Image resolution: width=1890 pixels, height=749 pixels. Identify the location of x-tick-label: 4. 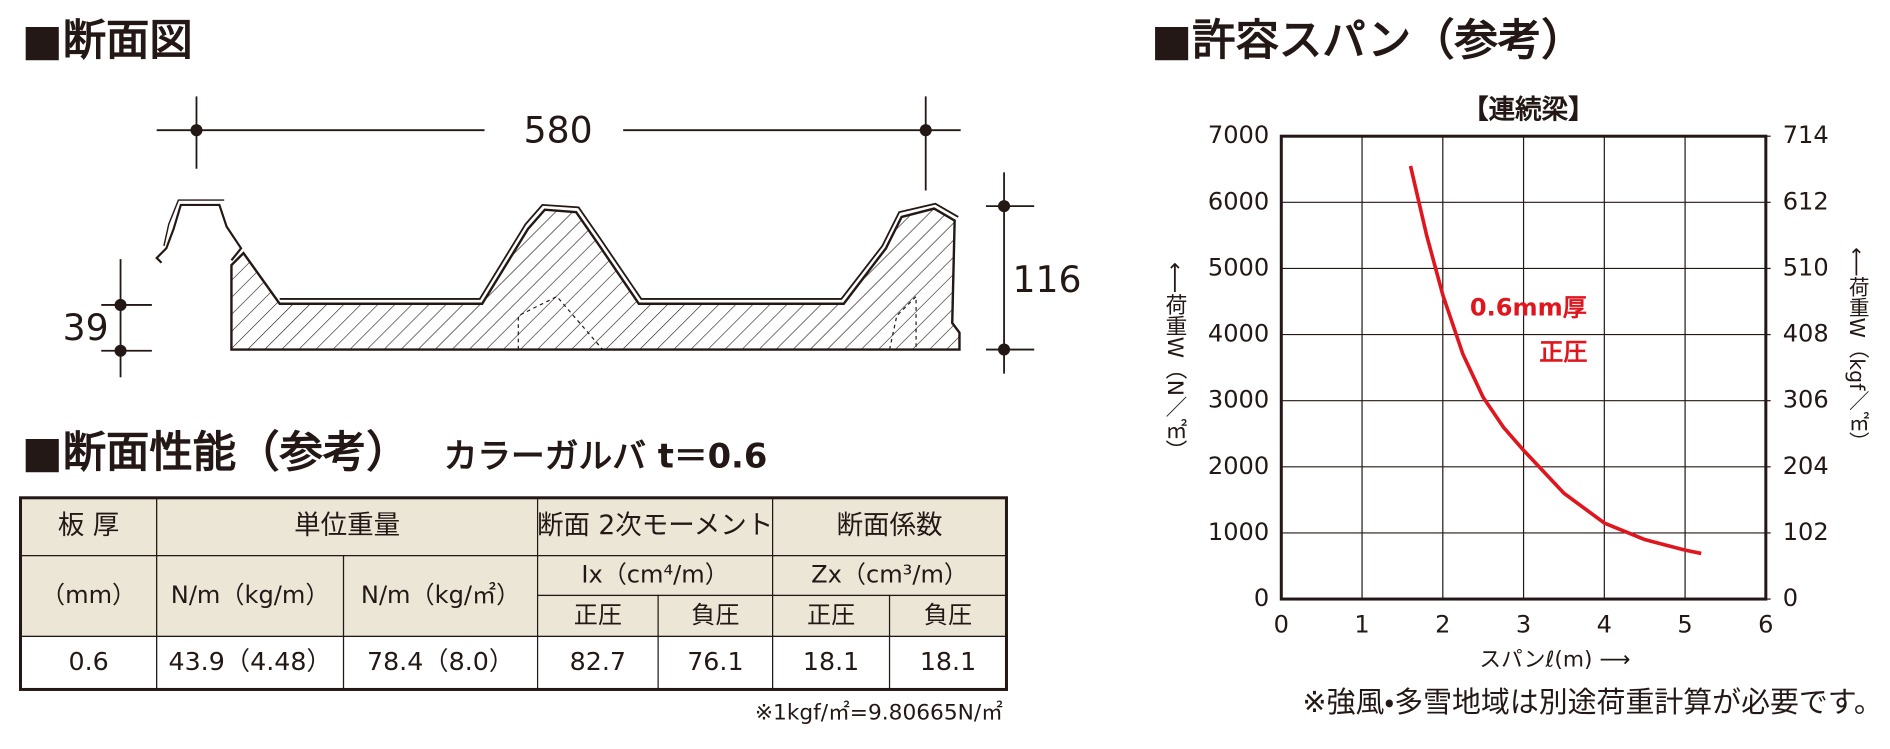
(1604, 625).